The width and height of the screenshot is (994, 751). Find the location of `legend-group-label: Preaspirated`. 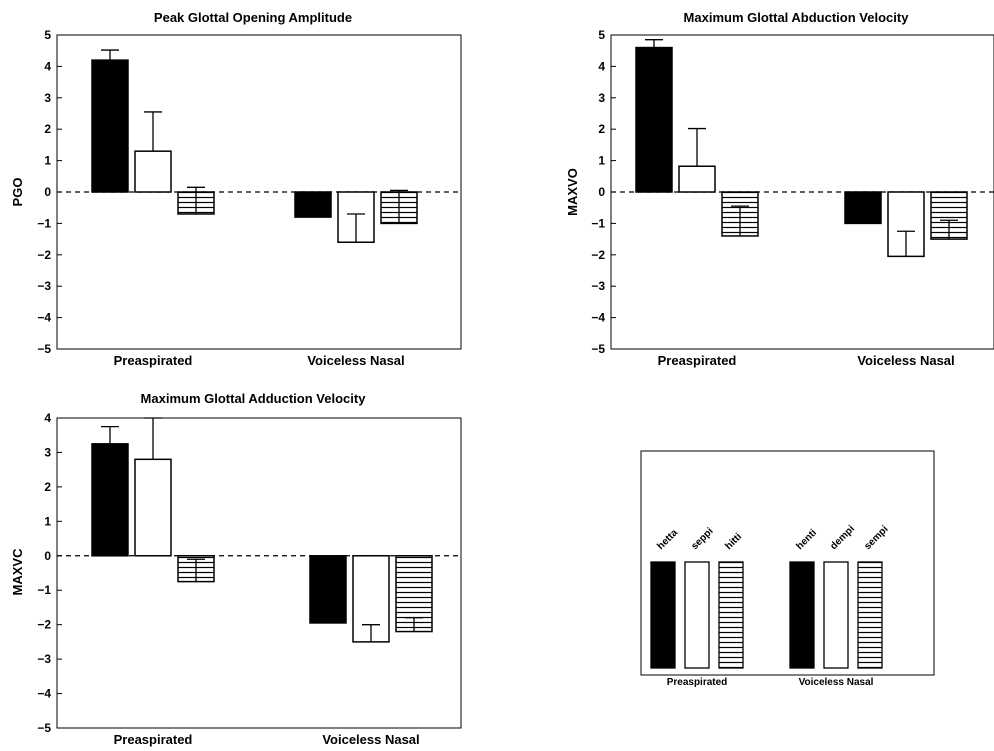

legend-group-label: Preaspirated is located at coordinates (697, 682).